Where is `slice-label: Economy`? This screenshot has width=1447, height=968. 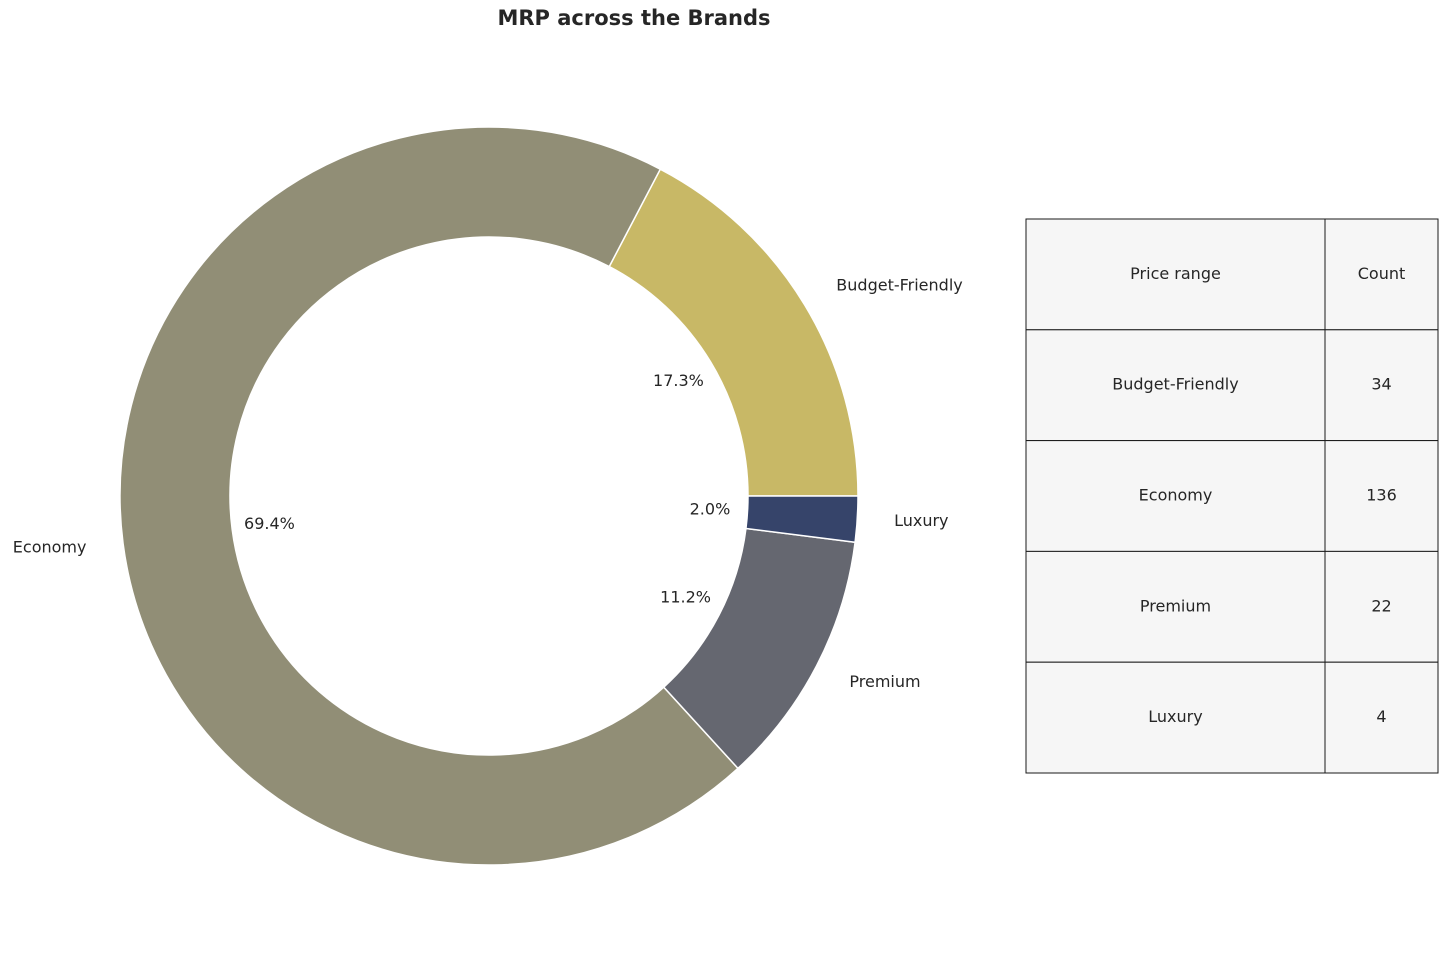
slice-label: Economy is located at coordinates (50, 547).